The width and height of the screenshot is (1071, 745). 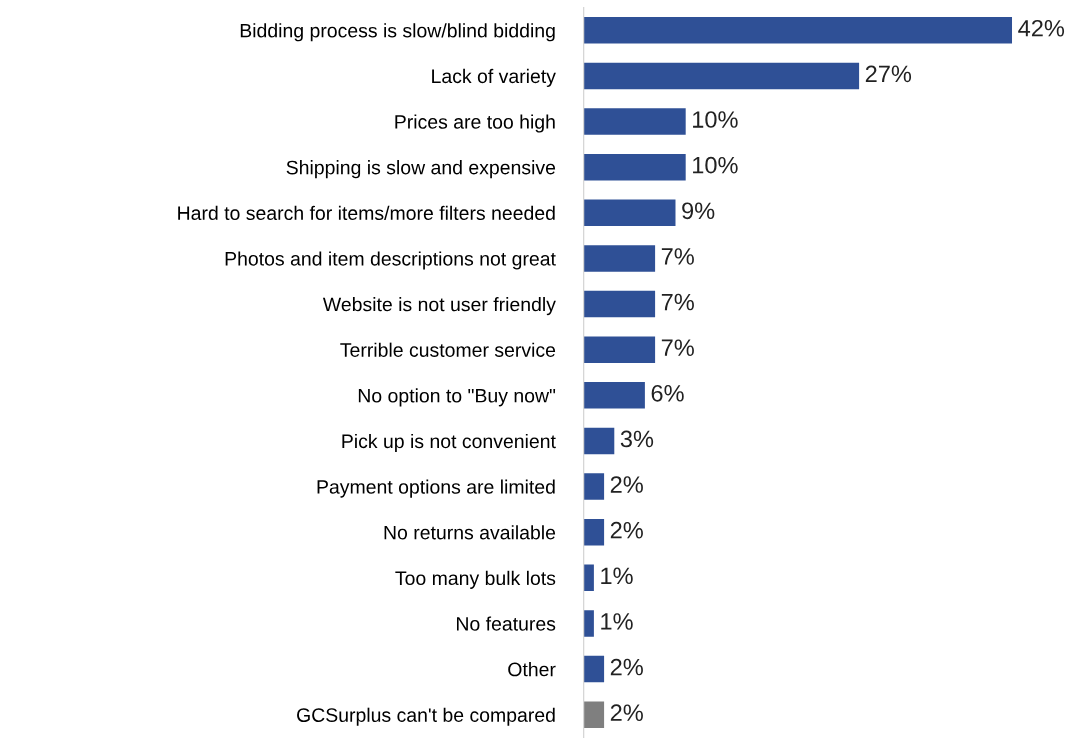 I want to click on y-tick-label: Prices are too high, so click(x=475, y=123).